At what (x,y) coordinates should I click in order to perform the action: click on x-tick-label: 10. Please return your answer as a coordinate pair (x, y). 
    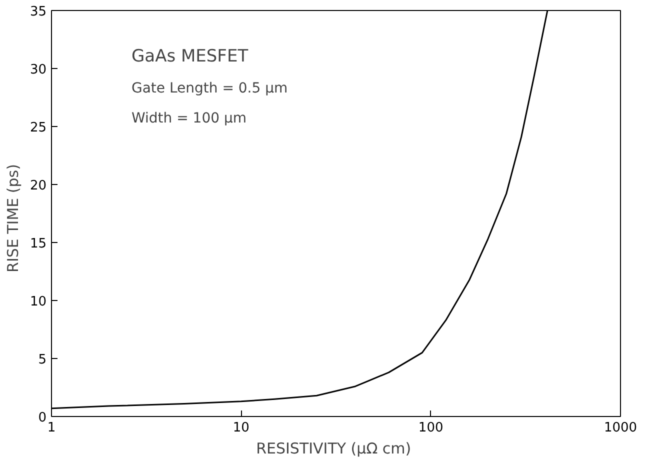
    Looking at the image, I should click on (241, 428).